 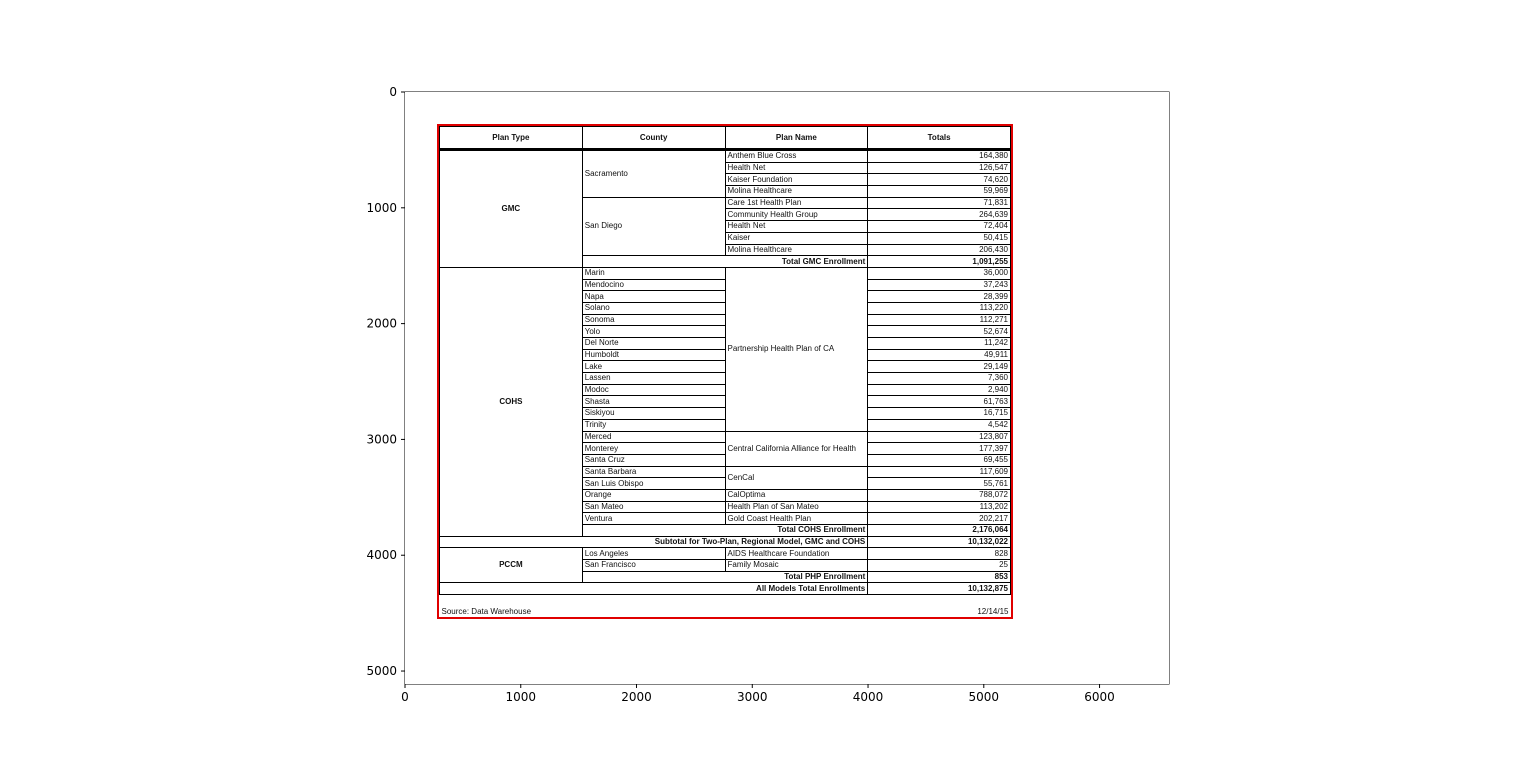 I want to click on table-row: Lassen 7,360, so click(x=725, y=378).